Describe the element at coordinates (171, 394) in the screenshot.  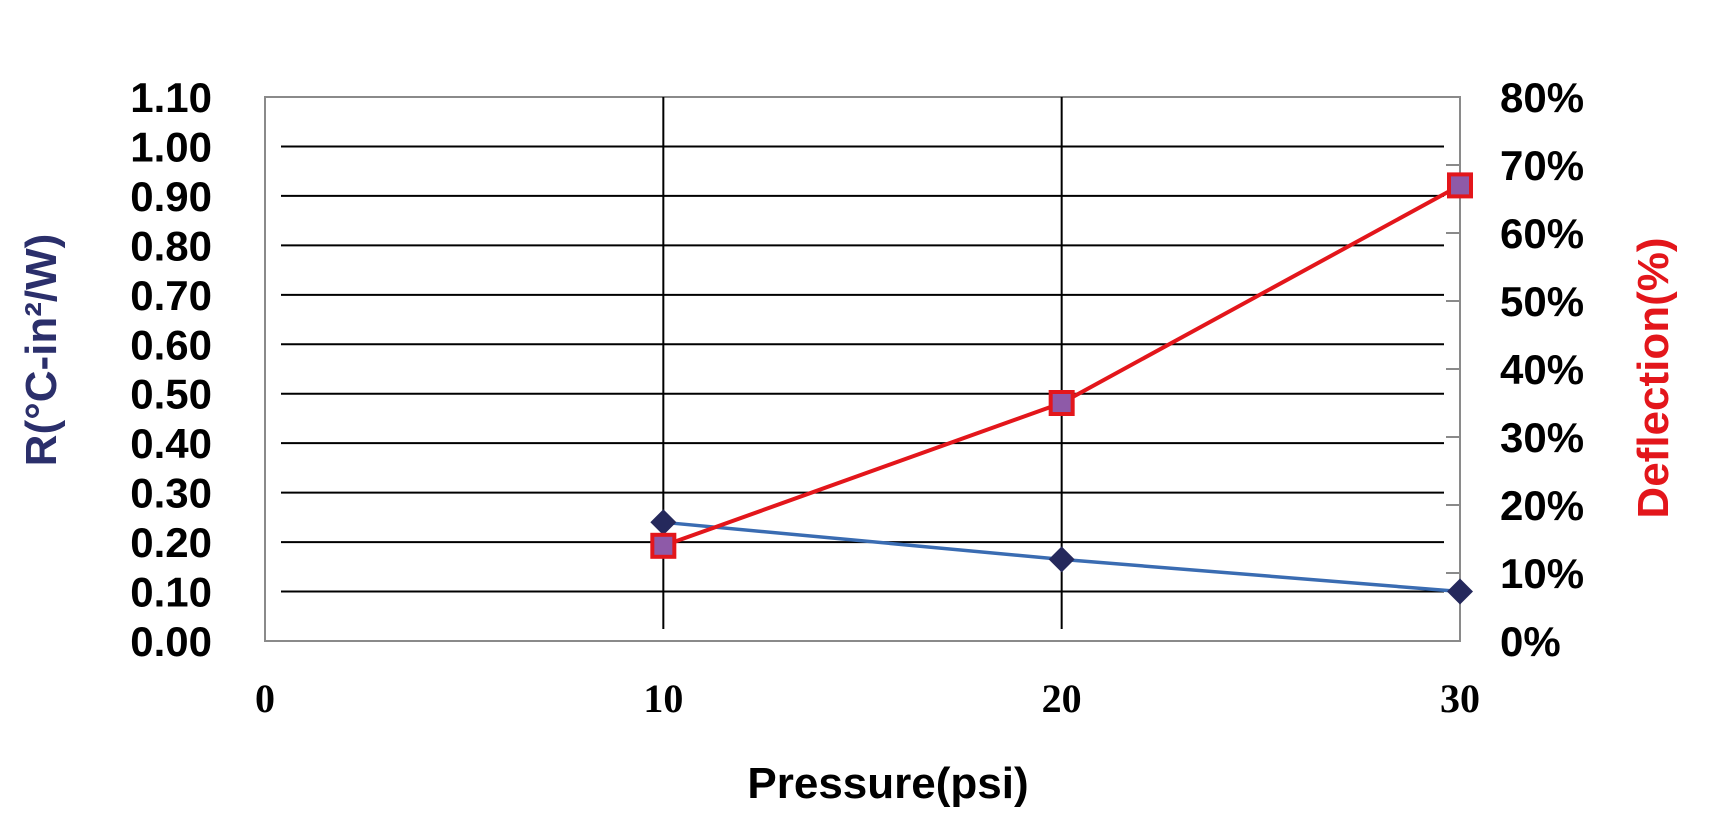
I see `y-left-tick-label: 0.50` at that location.